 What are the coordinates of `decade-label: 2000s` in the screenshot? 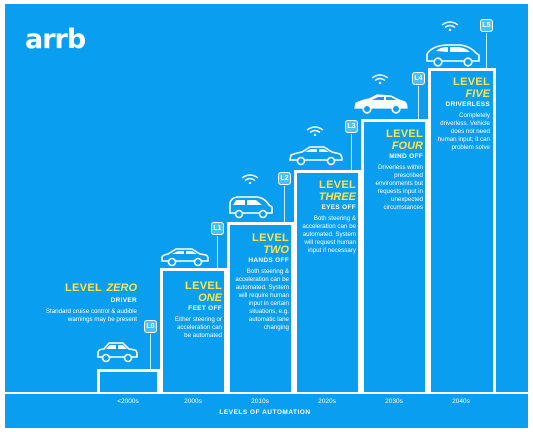 It's located at (193, 401).